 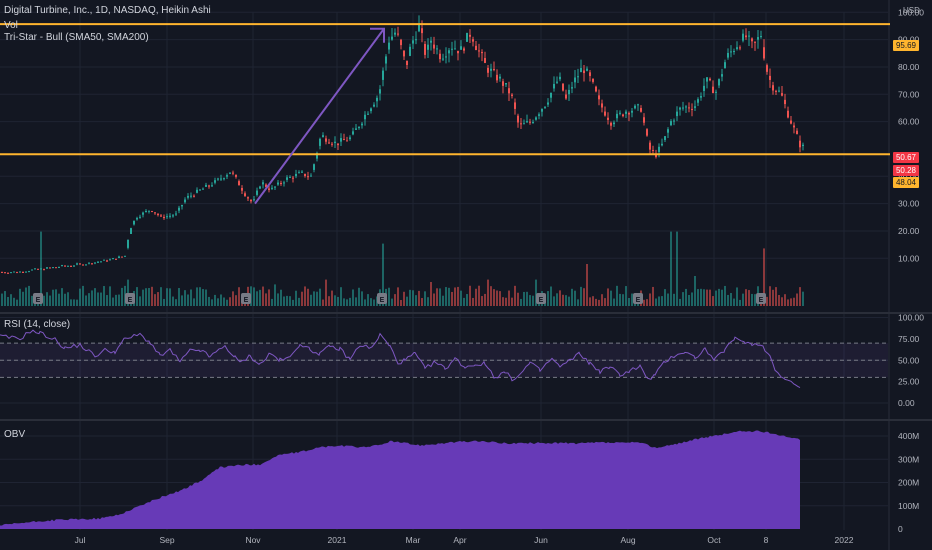 What do you see at coordinates (337, 540) in the screenshot?
I see `time-tick-label: 2021` at bounding box center [337, 540].